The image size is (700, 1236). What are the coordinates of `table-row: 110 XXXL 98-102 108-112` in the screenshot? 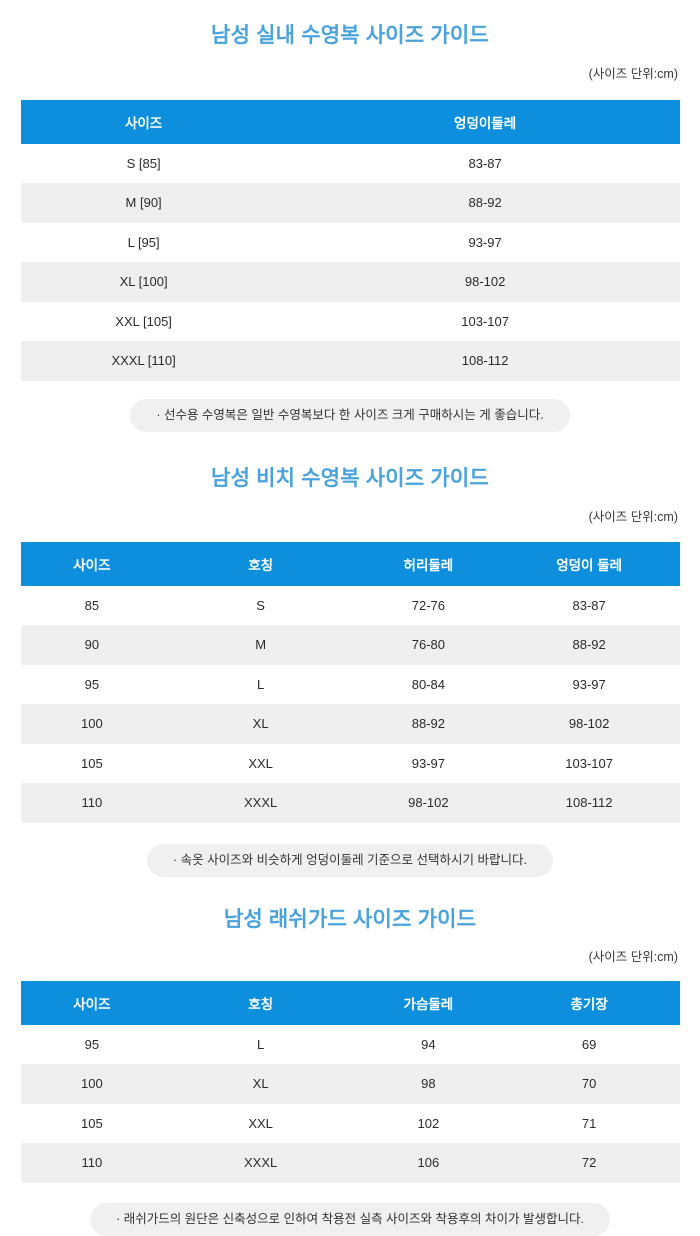 It's located at (350, 803).